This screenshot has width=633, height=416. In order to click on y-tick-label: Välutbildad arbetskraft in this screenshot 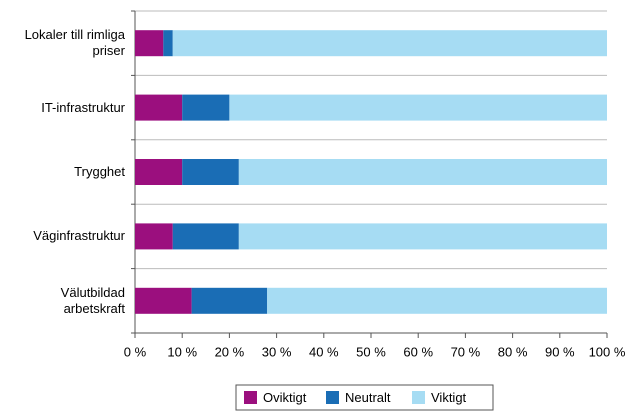, I will do `click(92, 300)`.